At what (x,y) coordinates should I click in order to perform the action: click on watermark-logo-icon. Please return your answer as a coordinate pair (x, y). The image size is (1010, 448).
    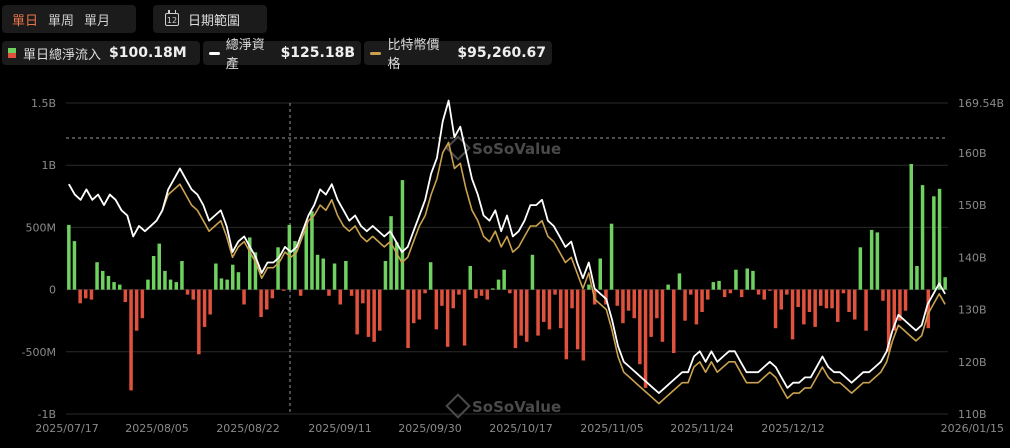
    Looking at the image, I should click on (458, 406).